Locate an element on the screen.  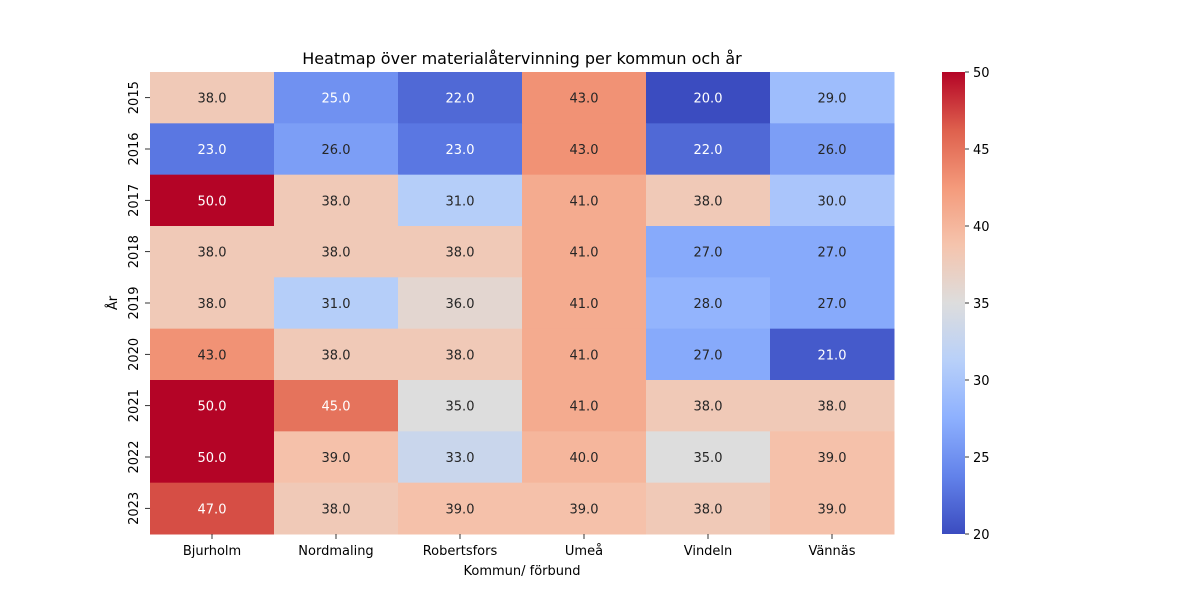
cell-value-label: 25.0 is located at coordinates (336, 99).